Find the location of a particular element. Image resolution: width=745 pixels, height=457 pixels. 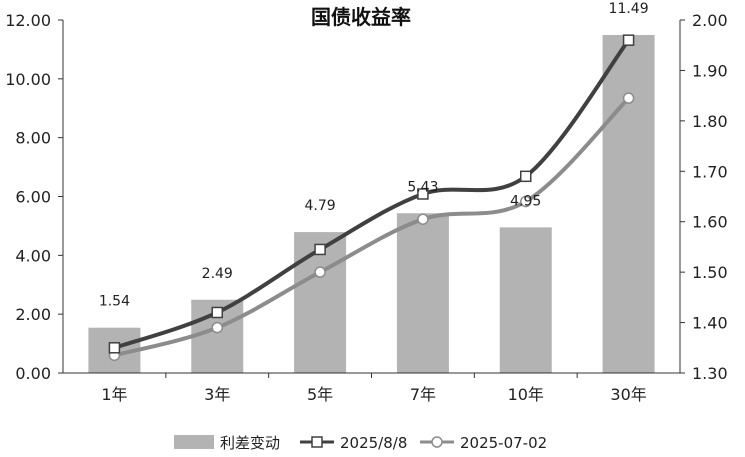

legend-label-series2: 2025-07-02 is located at coordinates (503, 443).